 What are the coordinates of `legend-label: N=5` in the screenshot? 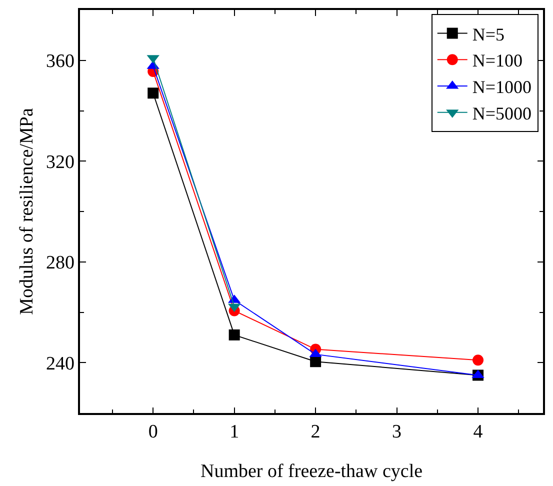 It's located at (488, 34).